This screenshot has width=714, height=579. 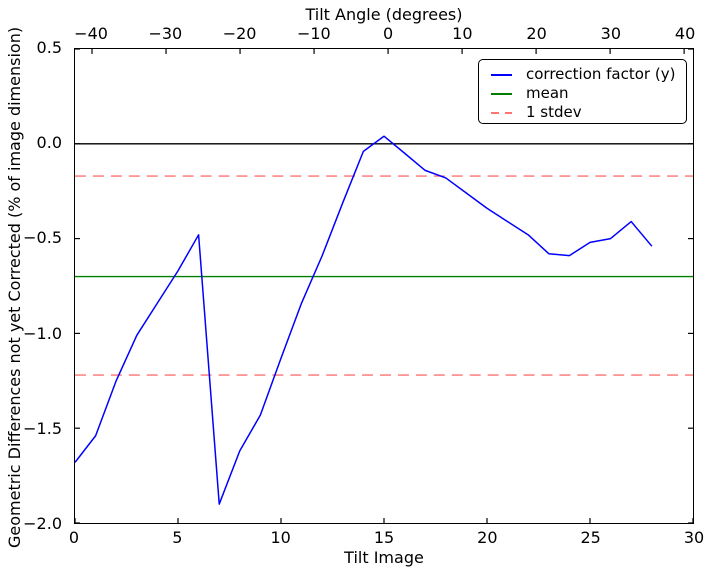 I want to click on legend-entry-mean: mean, so click(x=582, y=93).